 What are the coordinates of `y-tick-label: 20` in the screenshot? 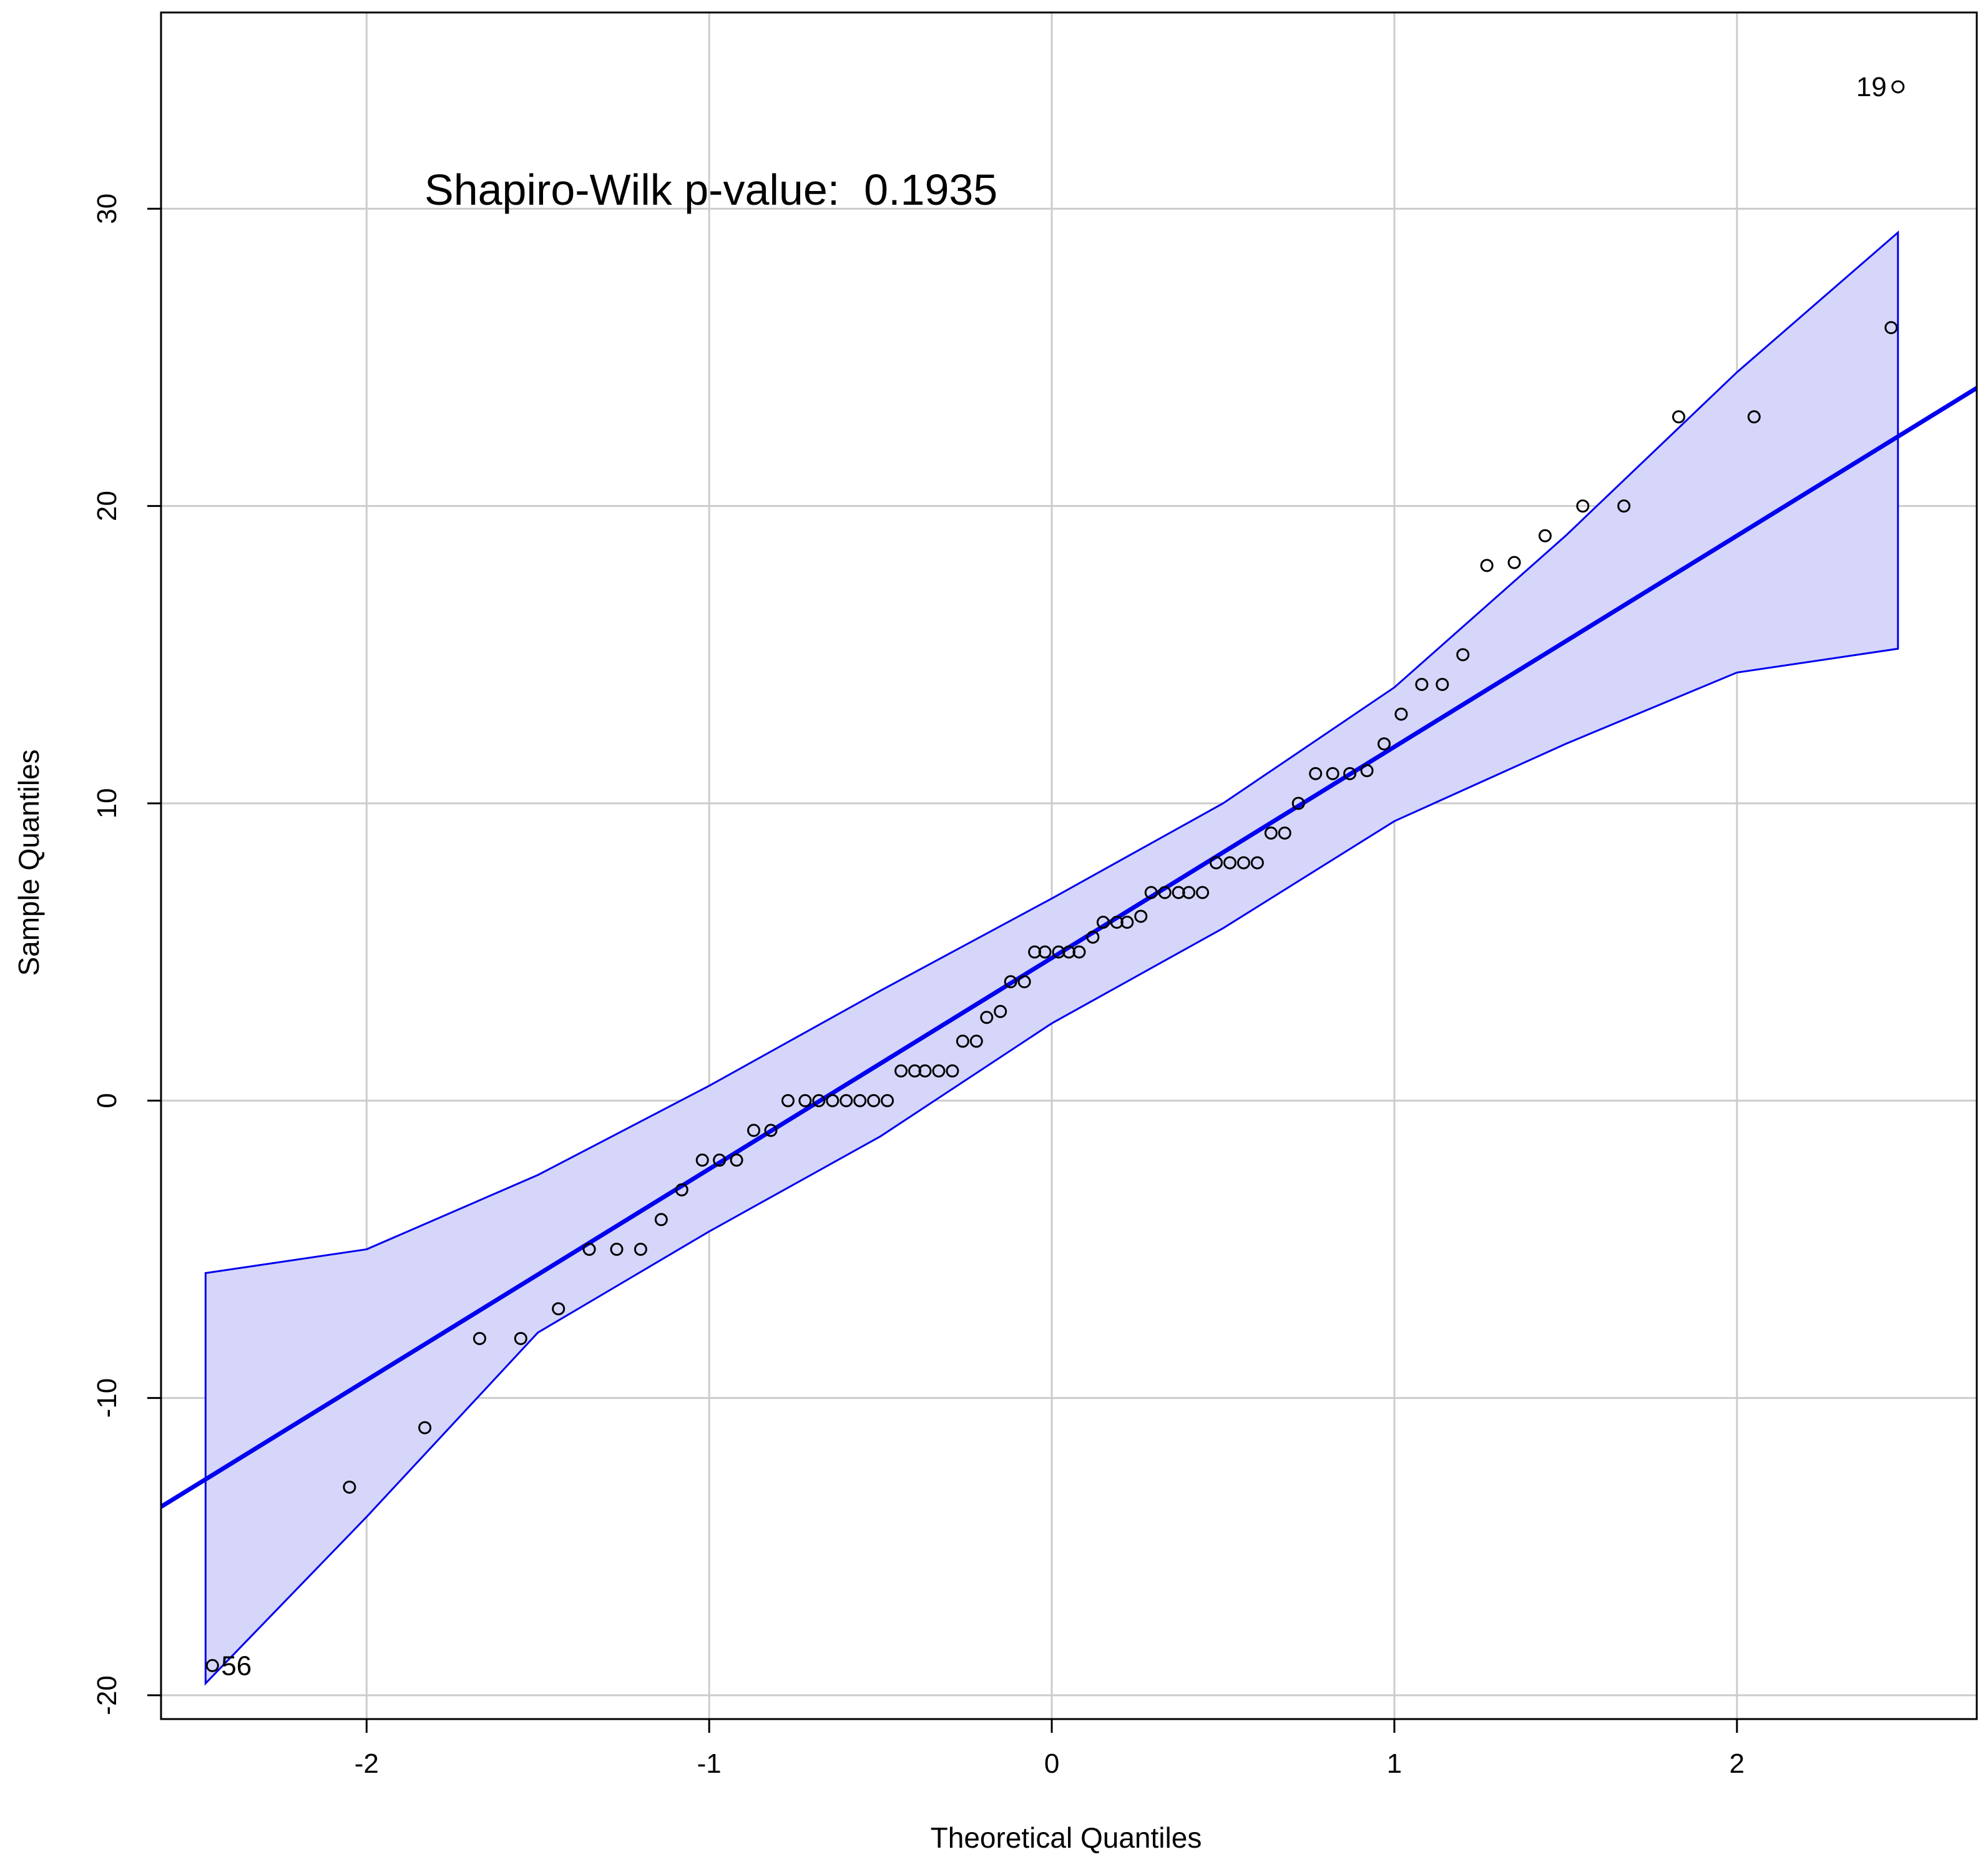 It's located at (107, 506).